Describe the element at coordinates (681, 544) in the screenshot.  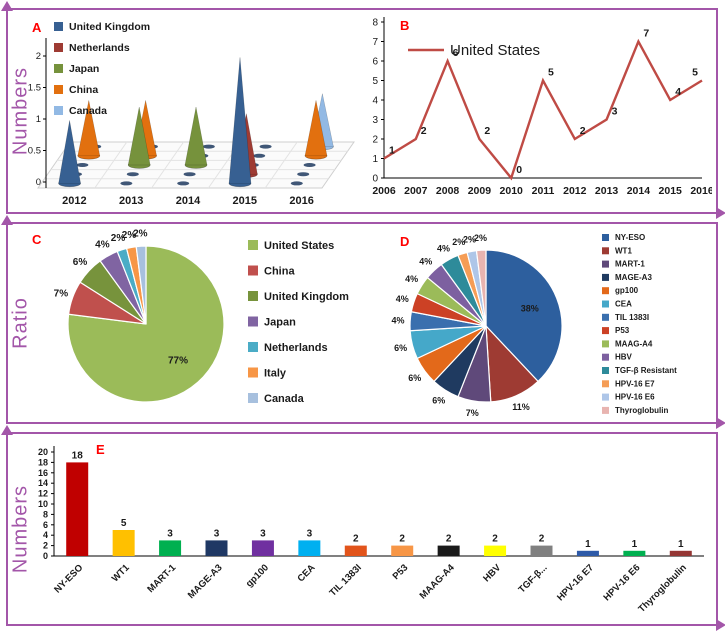
I see `bar-value-label: 1` at that location.